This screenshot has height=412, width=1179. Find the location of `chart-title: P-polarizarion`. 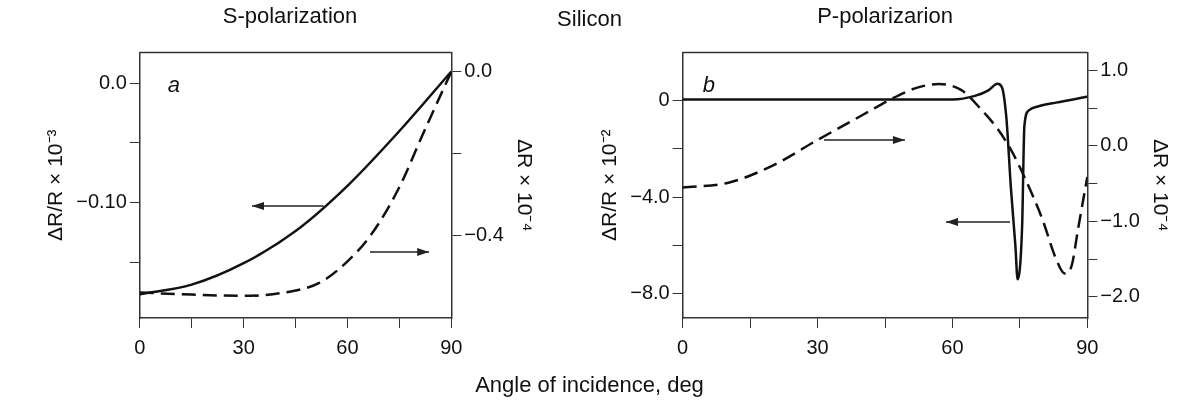

chart-title: P-polarizarion is located at coordinates (885, 16).